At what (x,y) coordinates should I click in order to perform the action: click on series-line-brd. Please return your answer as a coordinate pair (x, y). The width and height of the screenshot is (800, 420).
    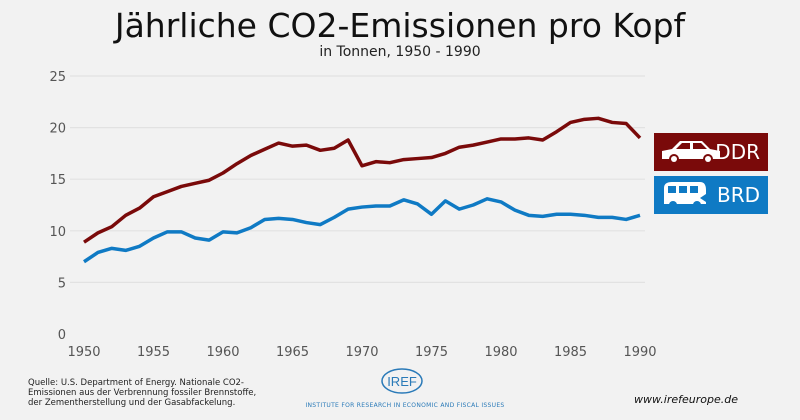
    Looking at the image, I should click on (362, 230).